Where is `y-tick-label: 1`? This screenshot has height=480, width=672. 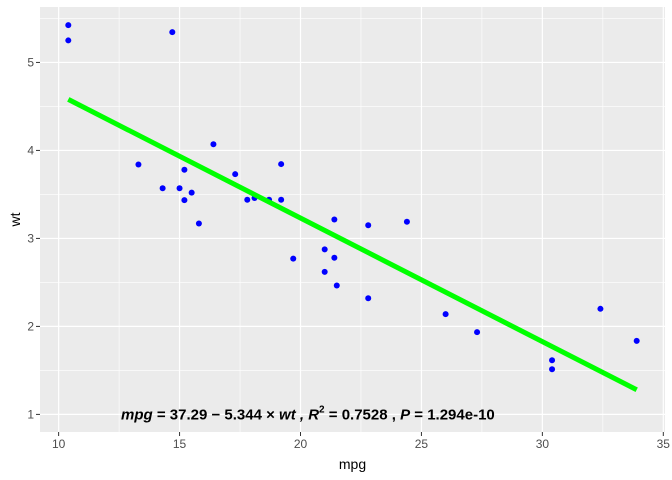
y-tick-label: 1 is located at coordinates (30, 414).